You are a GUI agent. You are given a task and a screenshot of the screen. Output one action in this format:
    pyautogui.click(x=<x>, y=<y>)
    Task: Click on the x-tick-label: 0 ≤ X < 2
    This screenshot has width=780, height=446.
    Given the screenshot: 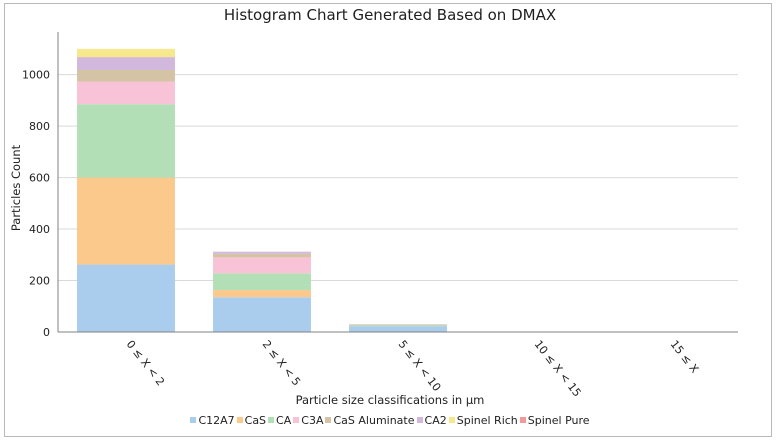 What is the action you would take?
    pyautogui.click(x=145, y=363)
    